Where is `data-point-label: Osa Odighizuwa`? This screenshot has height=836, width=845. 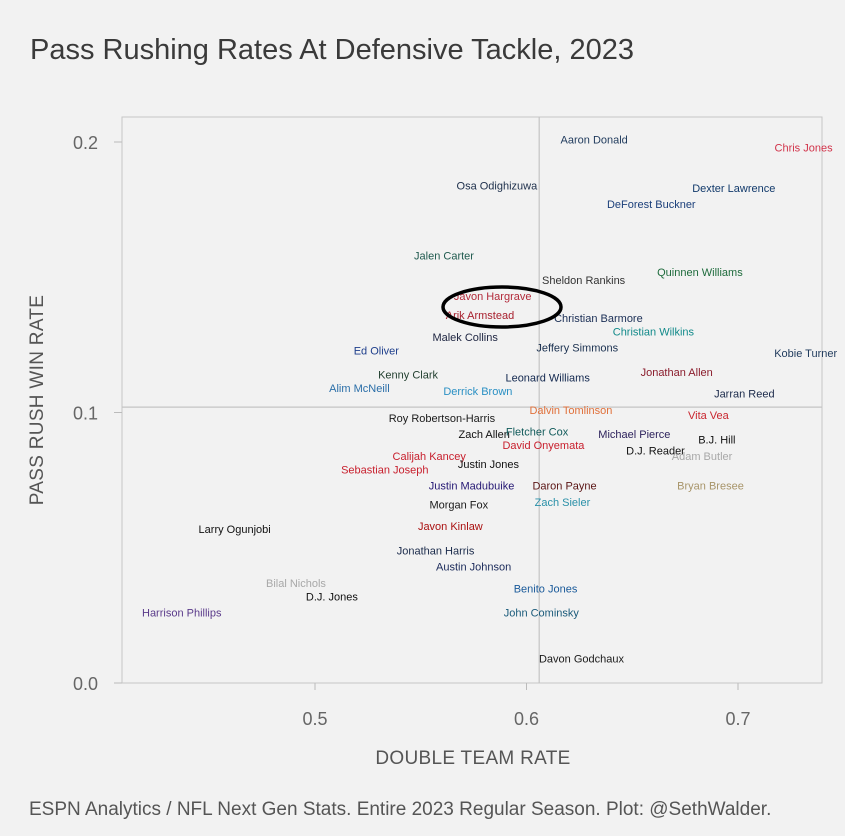 data-point-label: Osa Odighizuwa is located at coordinates (498, 186).